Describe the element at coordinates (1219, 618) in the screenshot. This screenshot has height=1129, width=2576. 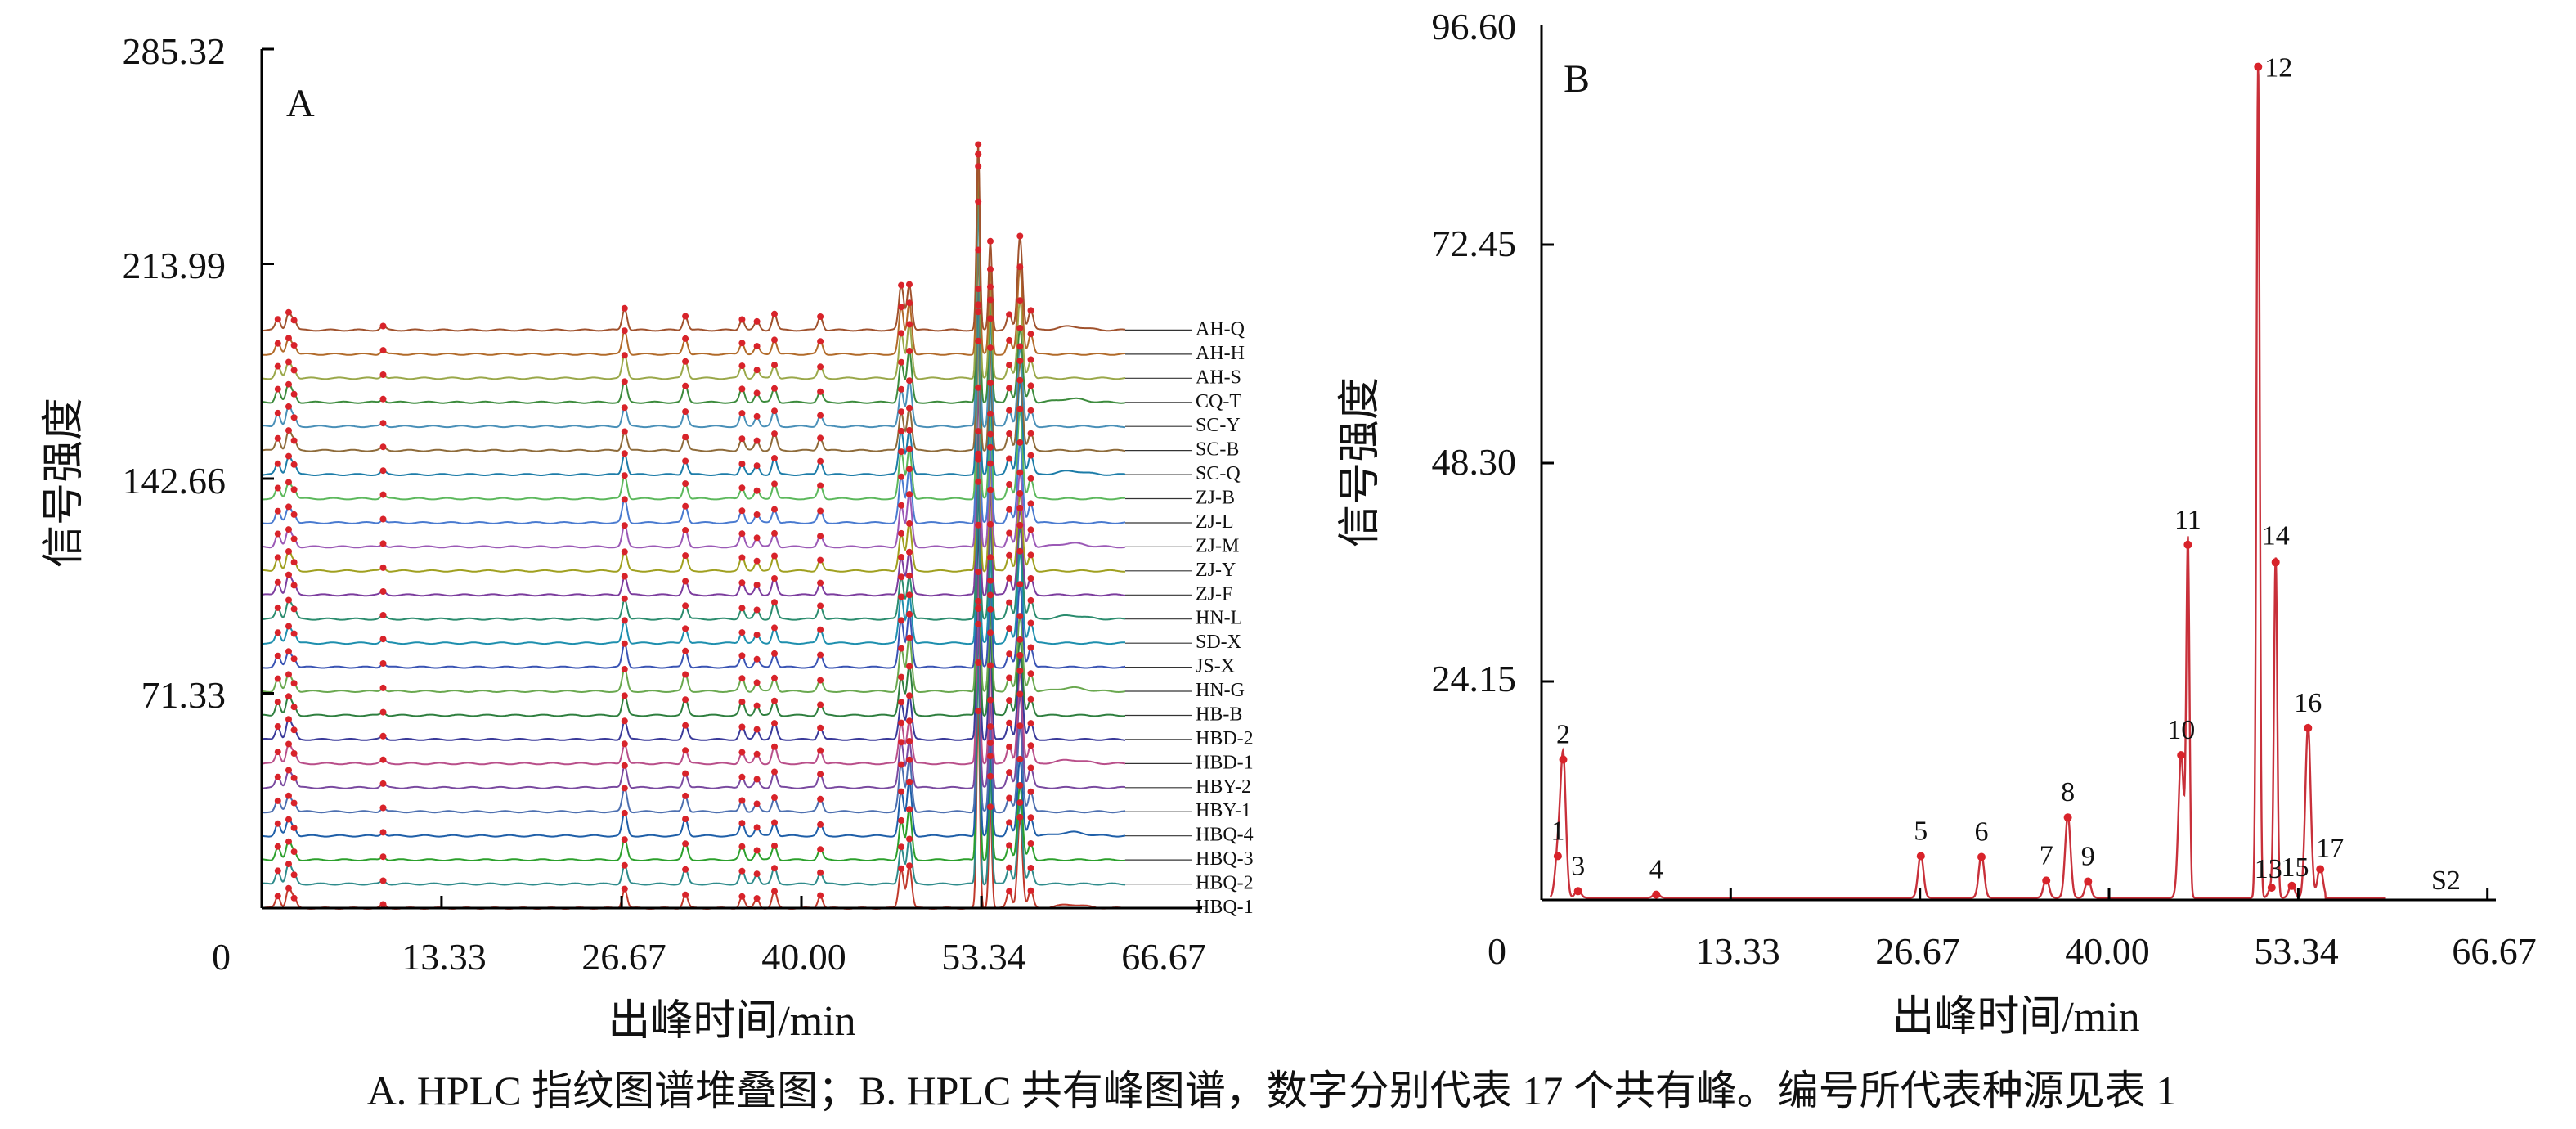
I see `series-label-hn-l: HN-L` at that location.